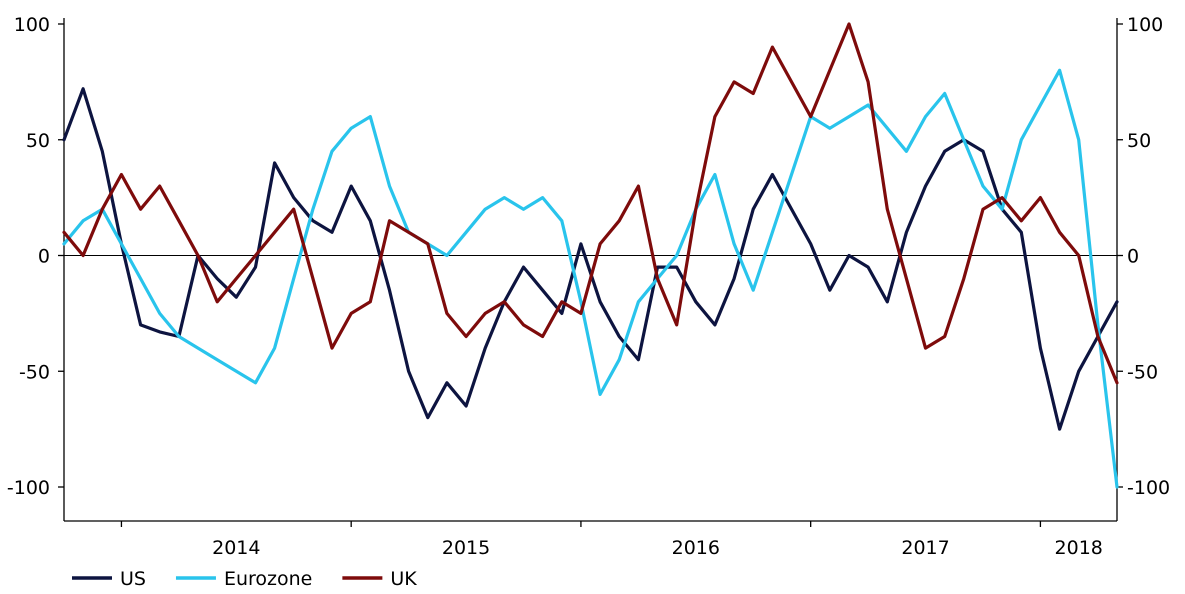 The height and width of the screenshot is (594, 1185). Describe the element at coordinates (236, 548) in the screenshot. I see `x-tick-label: 2014` at that location.